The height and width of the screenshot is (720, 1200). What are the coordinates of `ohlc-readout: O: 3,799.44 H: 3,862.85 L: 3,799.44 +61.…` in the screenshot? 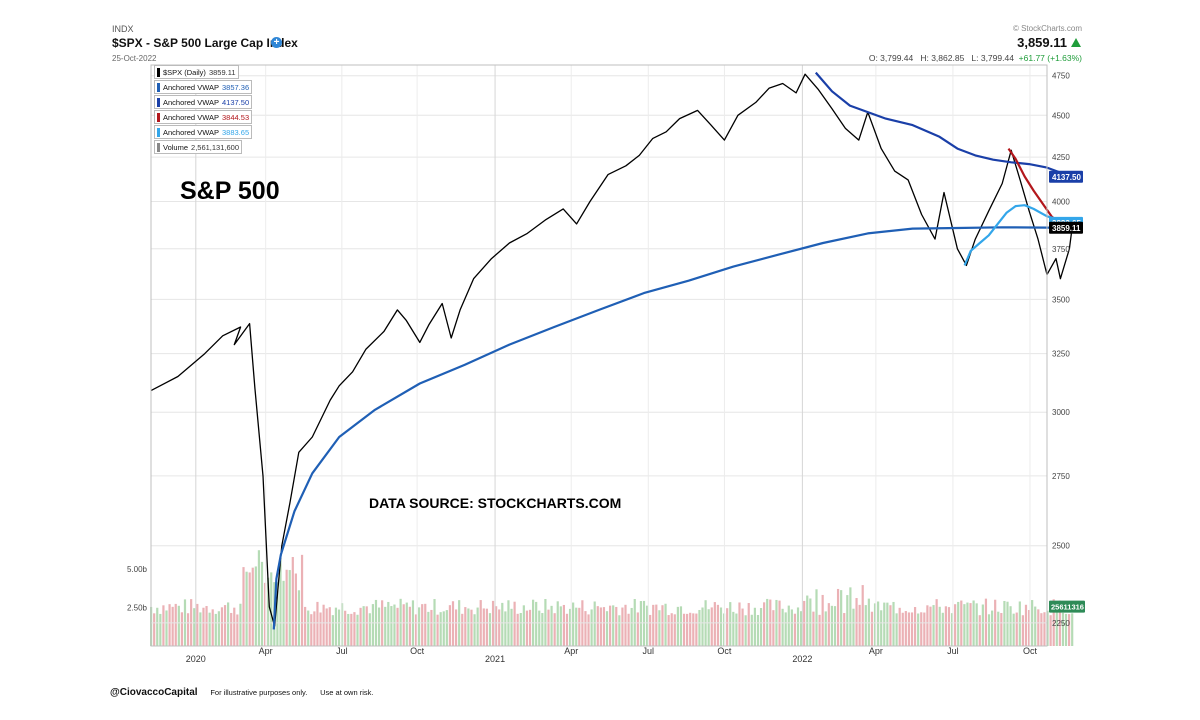 It's located at (975, 58).